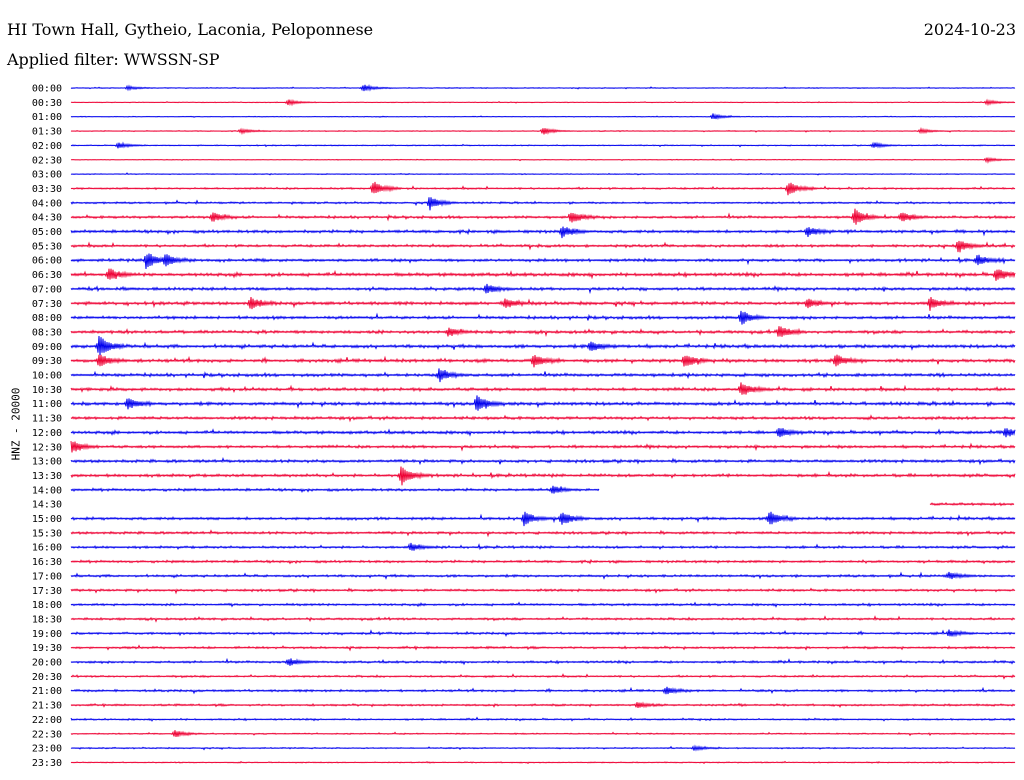  Describe the element at coordinates (47, 332) in the screenshot. I see `time-label: 08:30` at that location.